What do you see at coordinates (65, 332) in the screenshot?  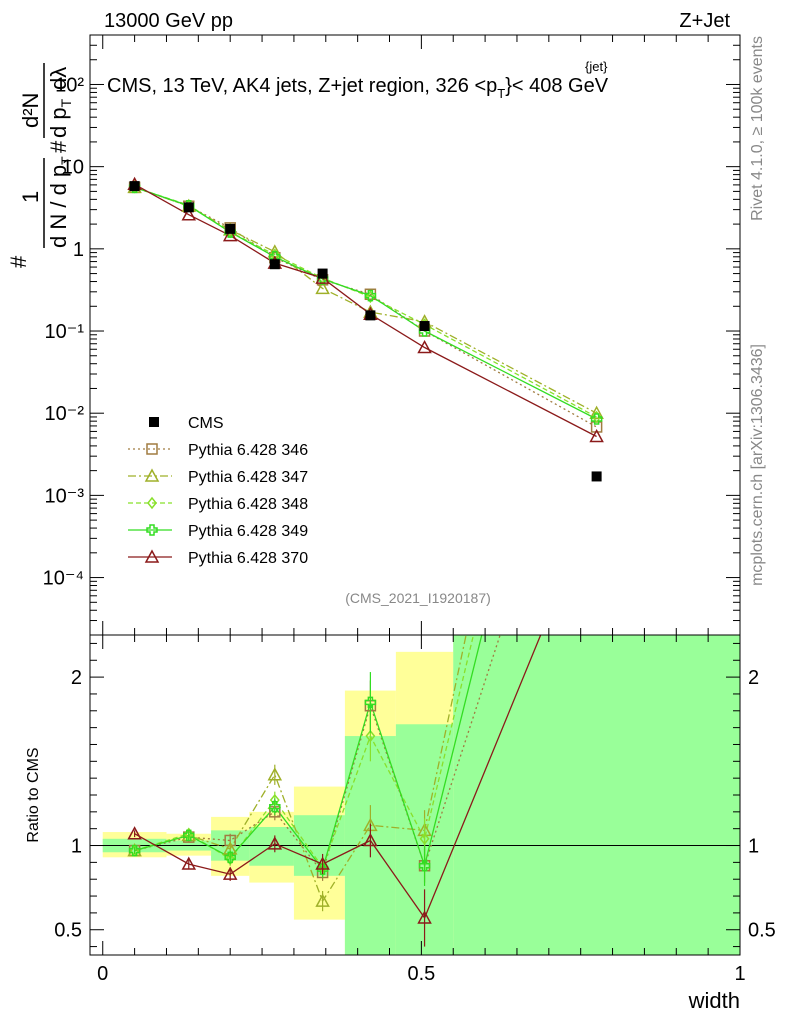 I see `main-y-tick-label: 10⁻¹` at bounding box center [65, 332].